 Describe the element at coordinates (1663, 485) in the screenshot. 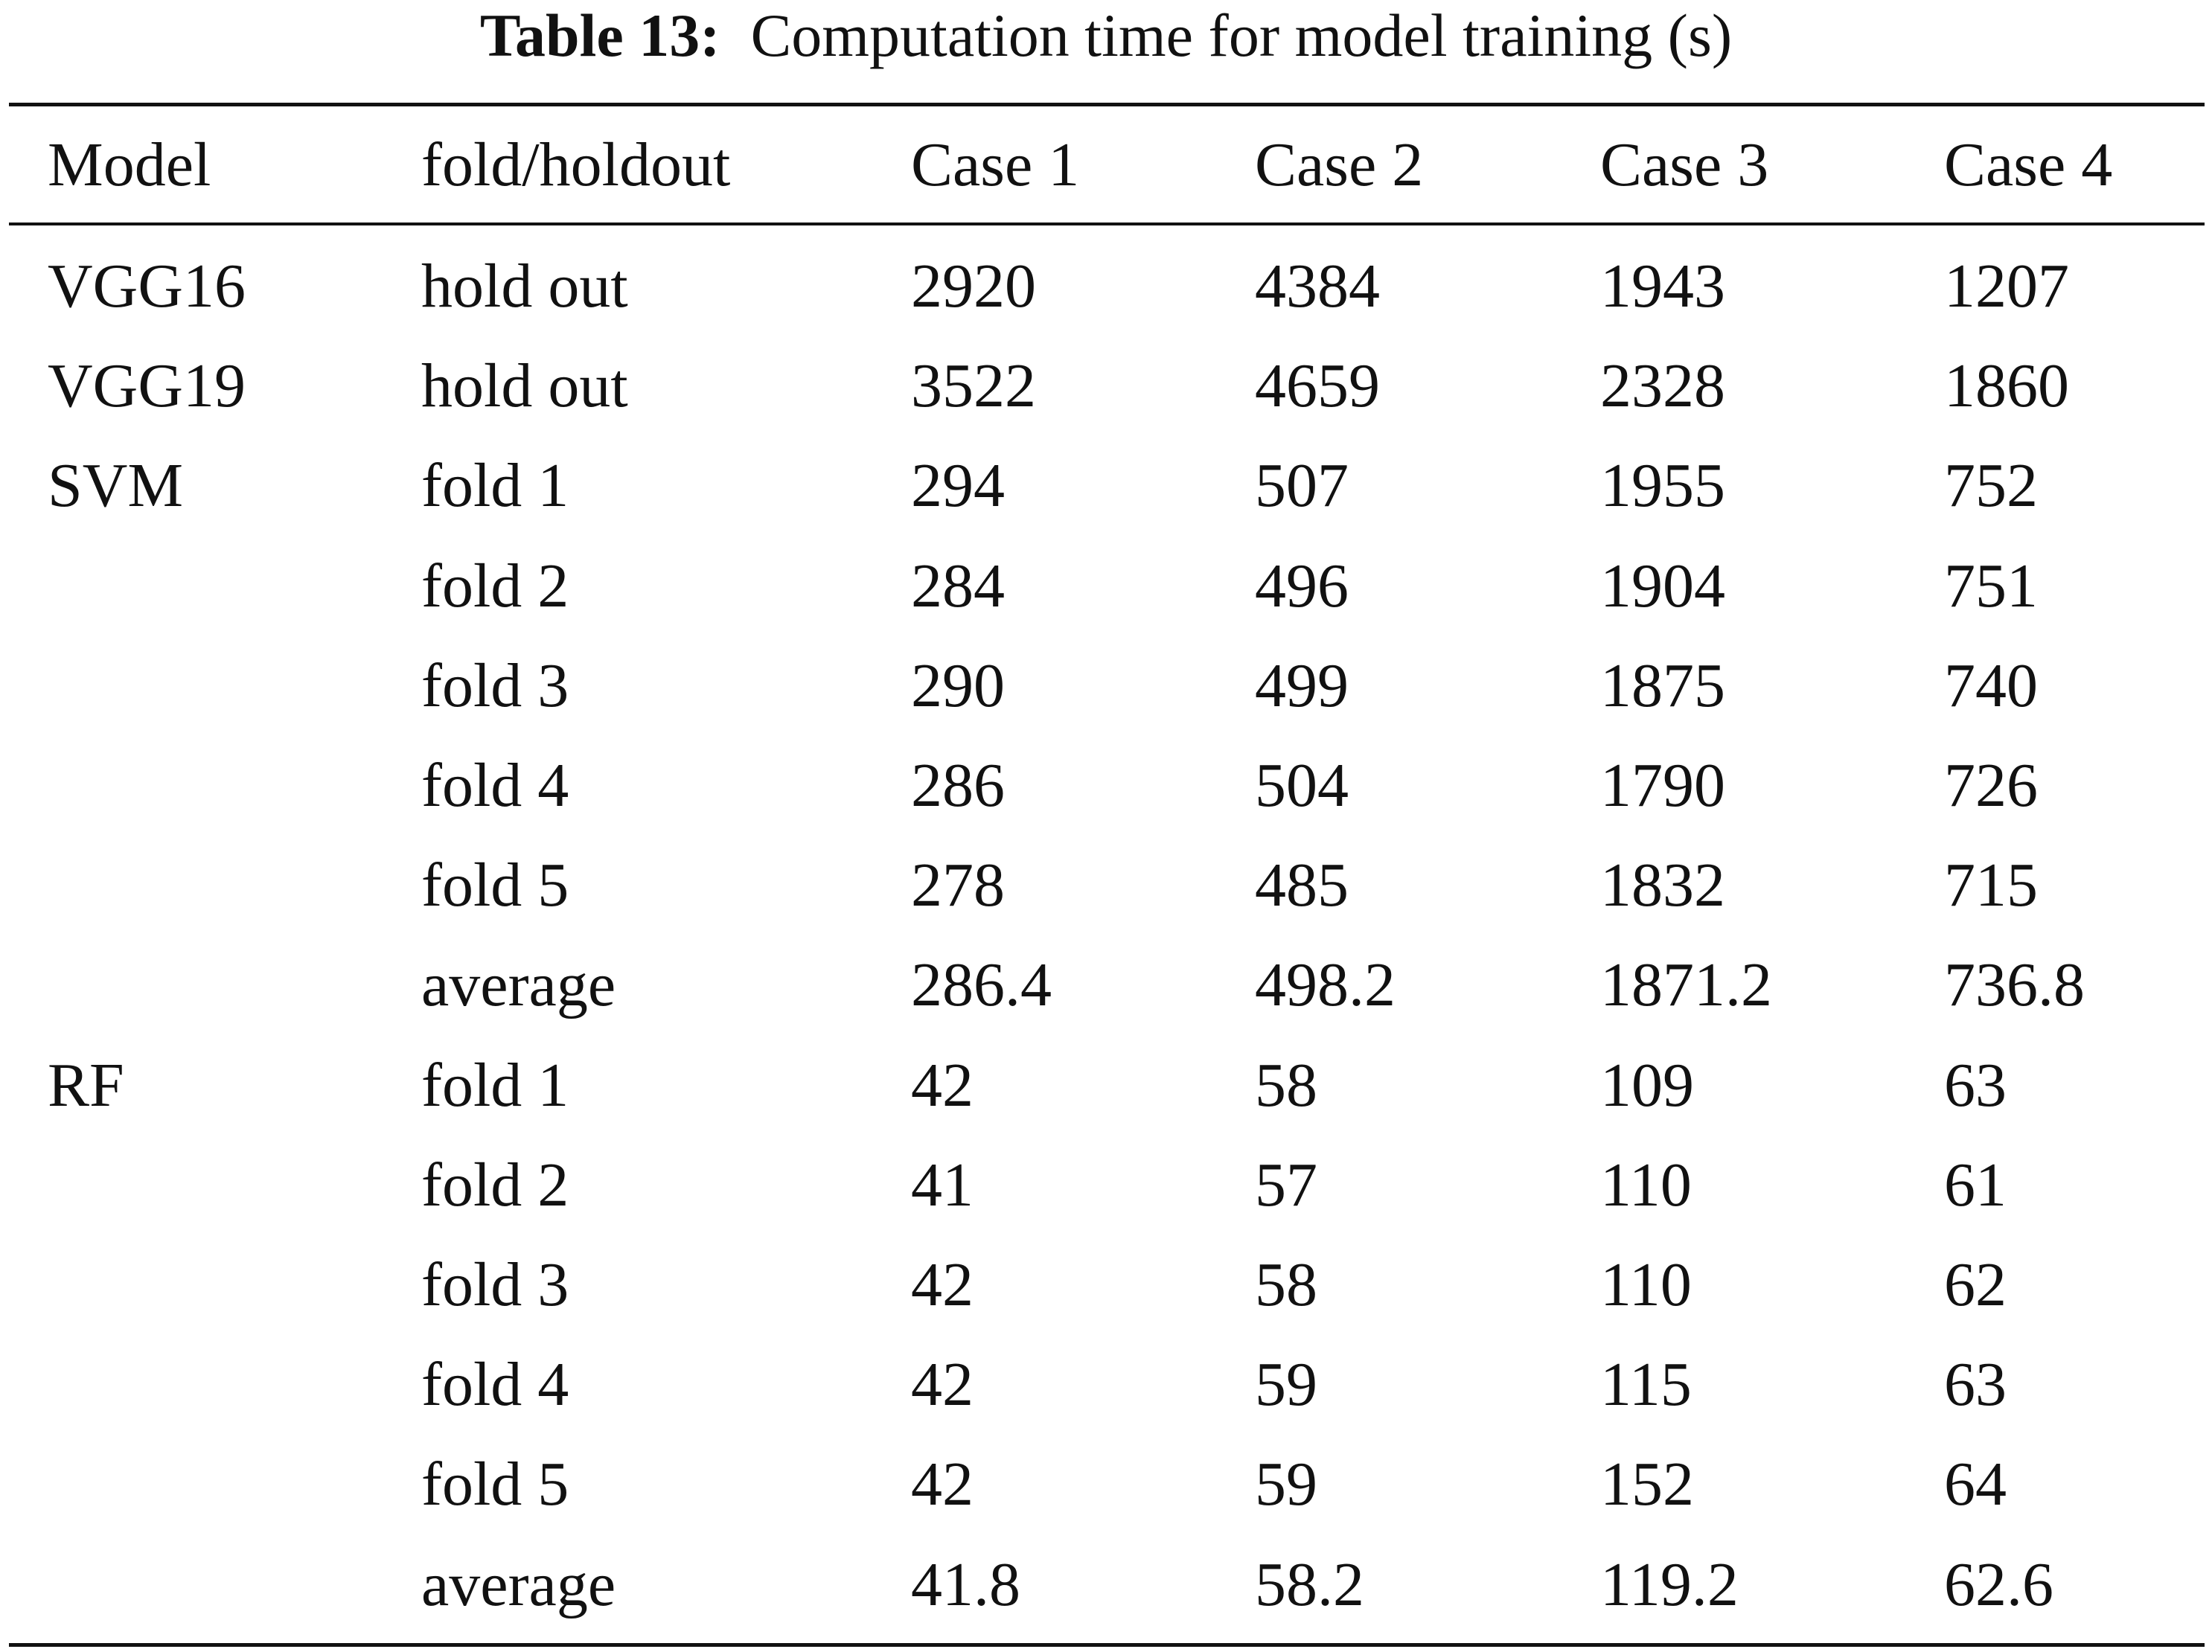

I see `table-cell-case-3: 1955` at that location.